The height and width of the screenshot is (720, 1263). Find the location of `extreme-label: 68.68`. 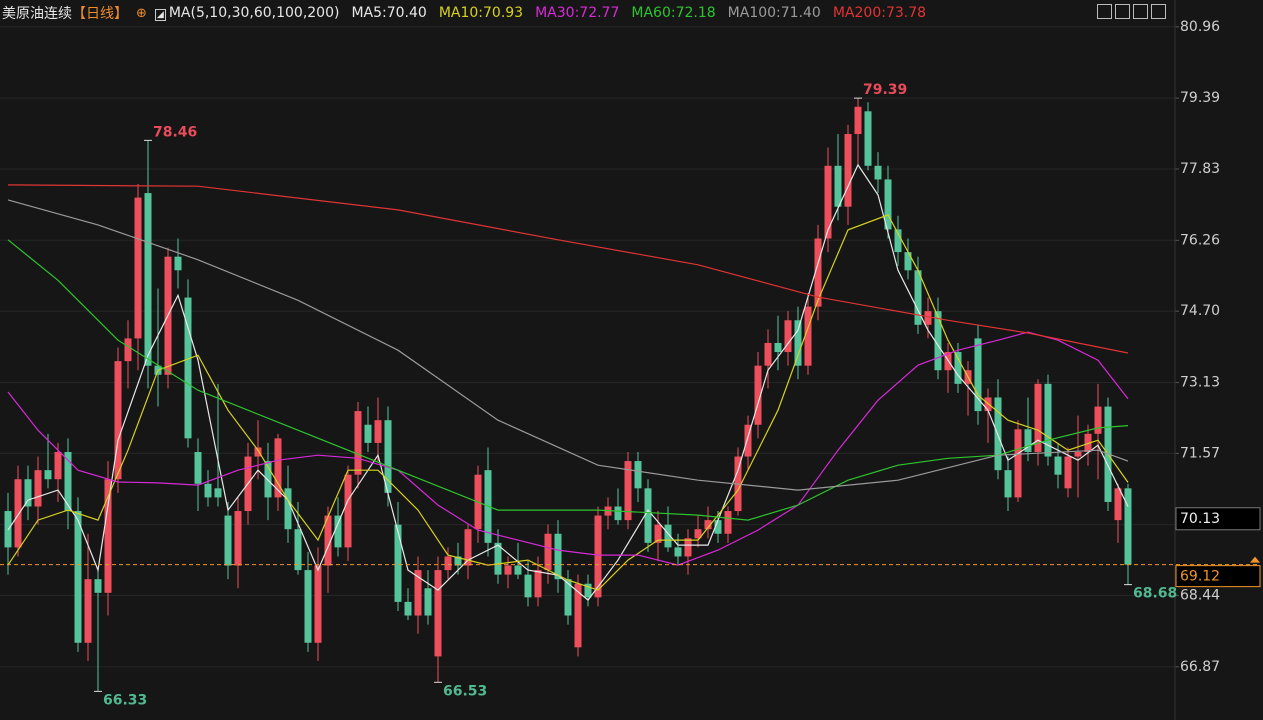

extreme-label: 68.68 is located at coordinates (1155, 594).